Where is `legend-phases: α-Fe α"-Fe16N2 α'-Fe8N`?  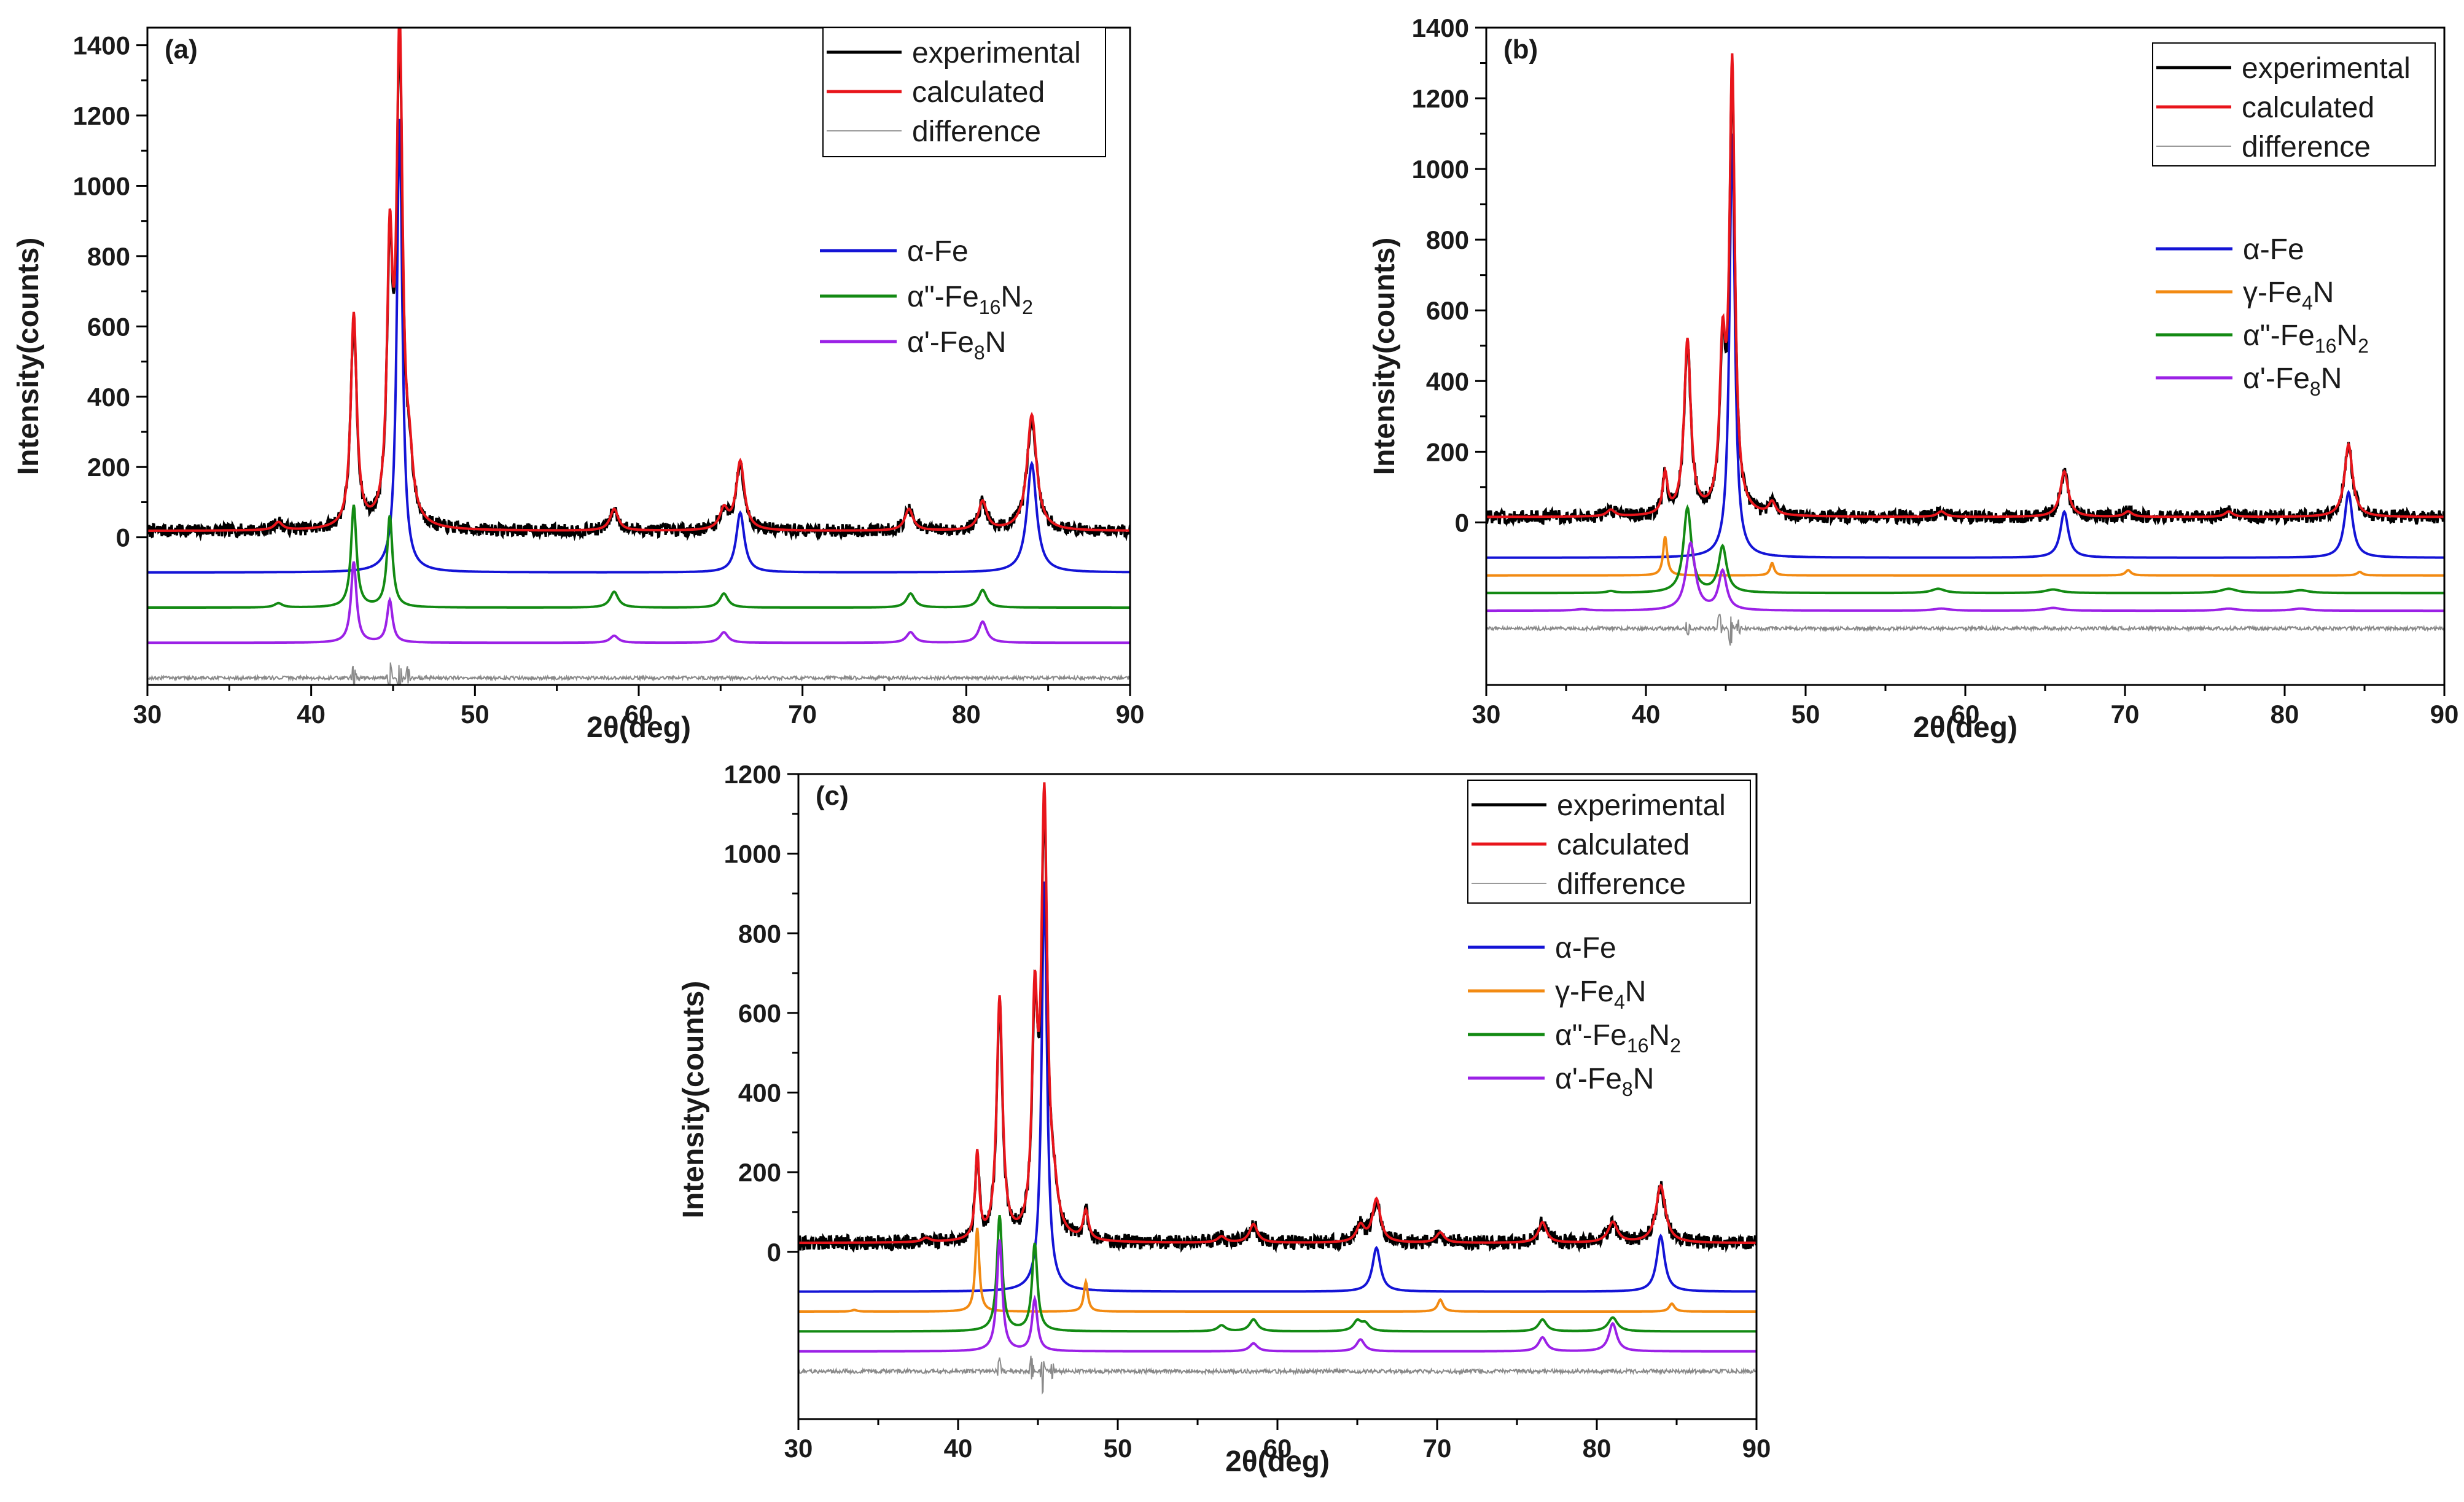
legend-phases: α-Fe α"-Fe16N2 α'-Fe8N is located at coordinates (926, 299).